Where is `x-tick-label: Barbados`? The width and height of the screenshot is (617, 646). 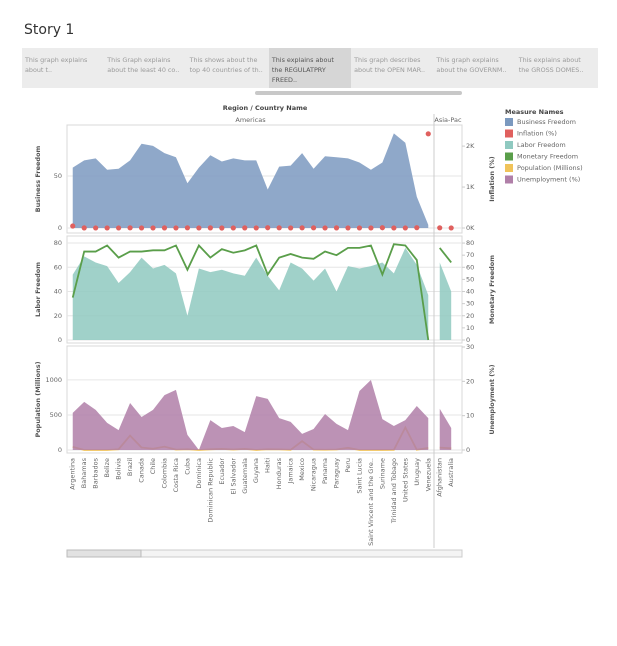 x-tick-label: Barbados is located at coordinates (96, 472).